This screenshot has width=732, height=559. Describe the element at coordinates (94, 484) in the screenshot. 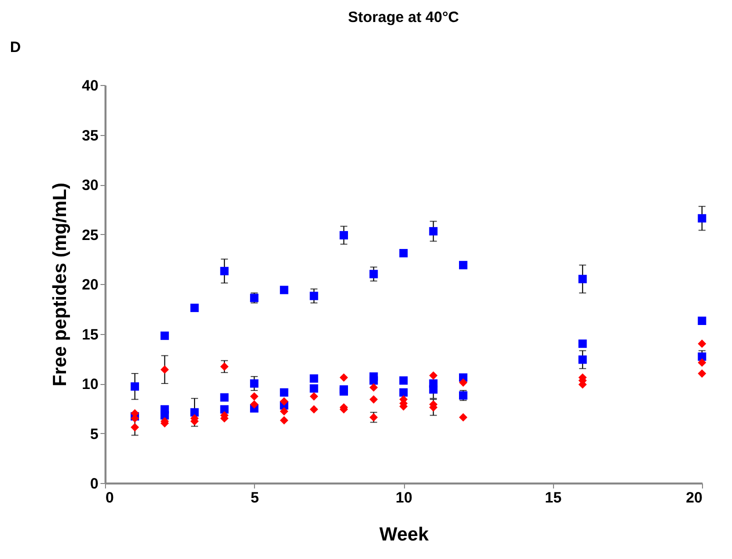

I see `y-tick-label: 0` at that location.